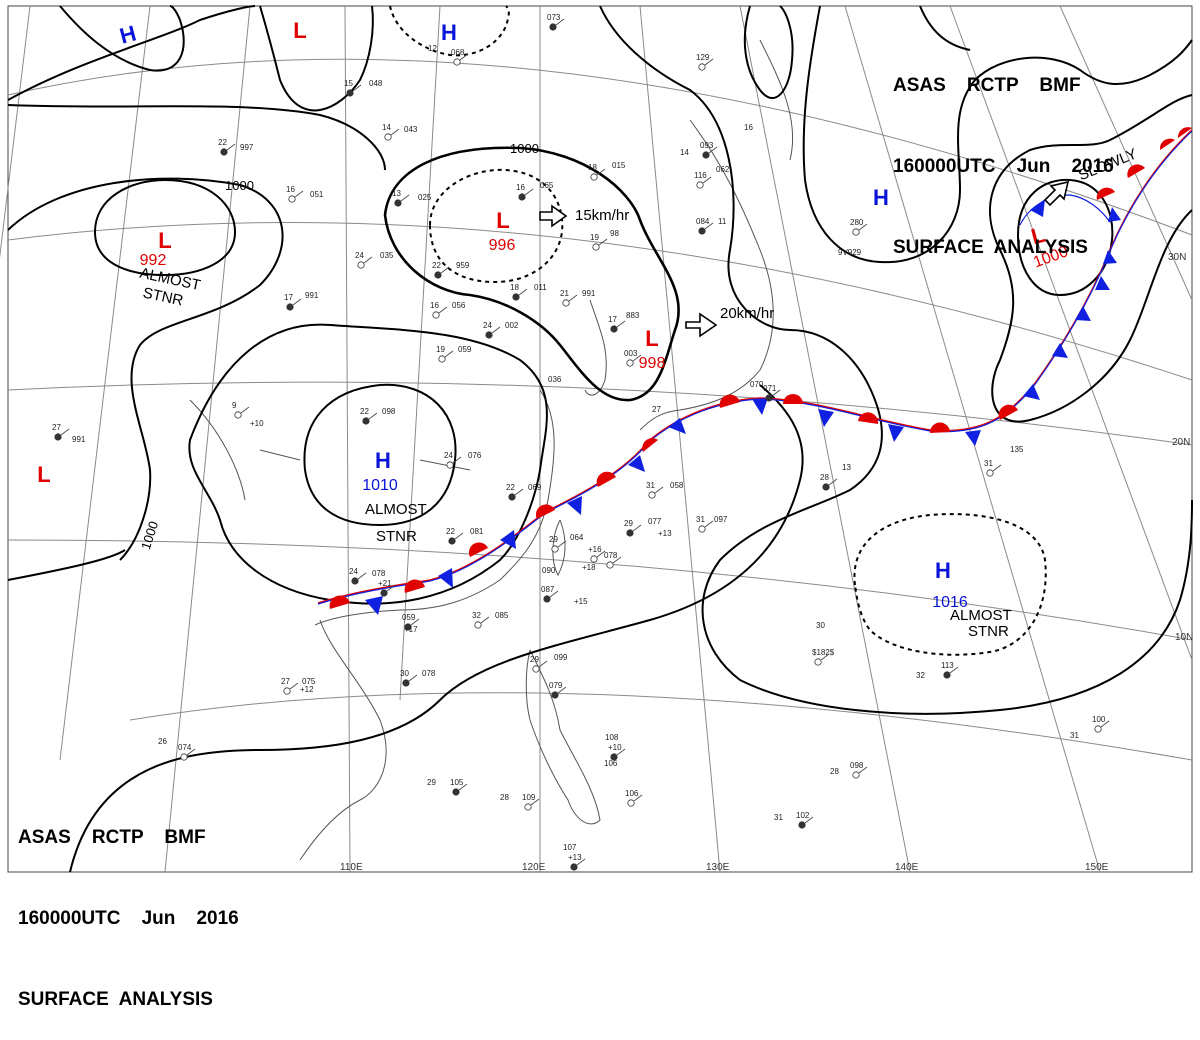 The width and height of the screenshot is (1200, 1040). I want to click on parallel-line, so click(661, 726).